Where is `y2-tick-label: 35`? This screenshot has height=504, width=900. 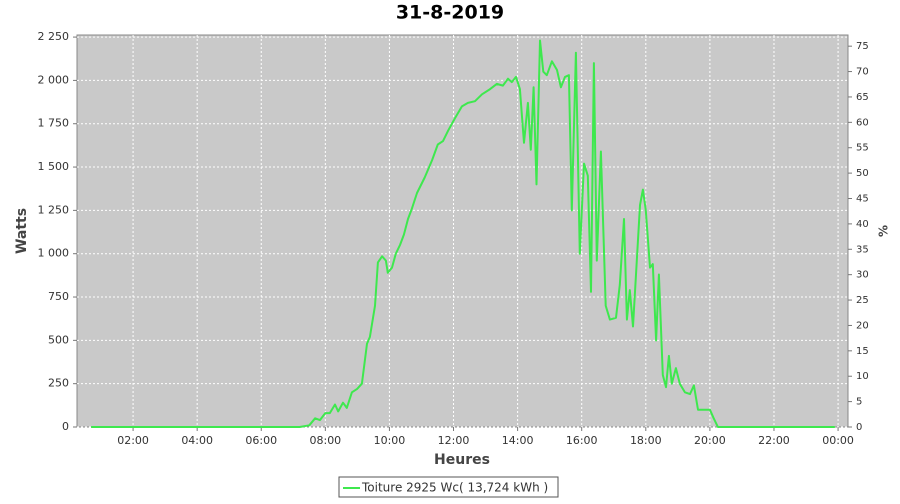
y2-tick-label: 35 is located at coordinates (862, 249).